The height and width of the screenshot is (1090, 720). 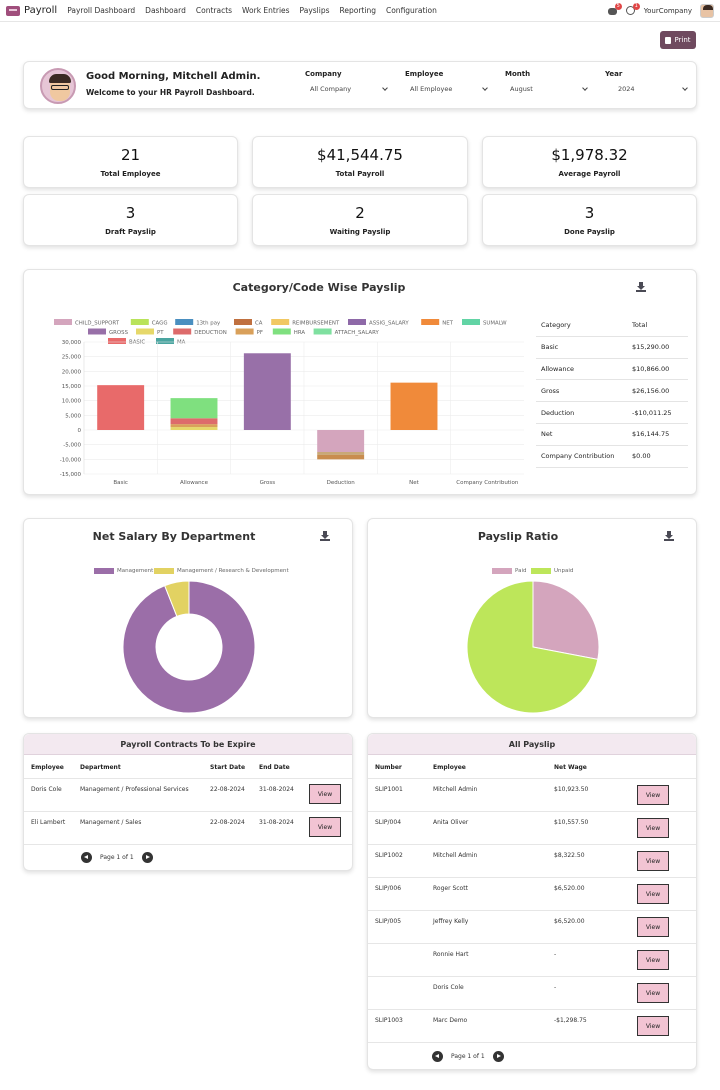 What do you see at coordinates (266, 10) in the screenshot?
I see `nav-work-entries: Work Entries` at bounding box center [266, 10].